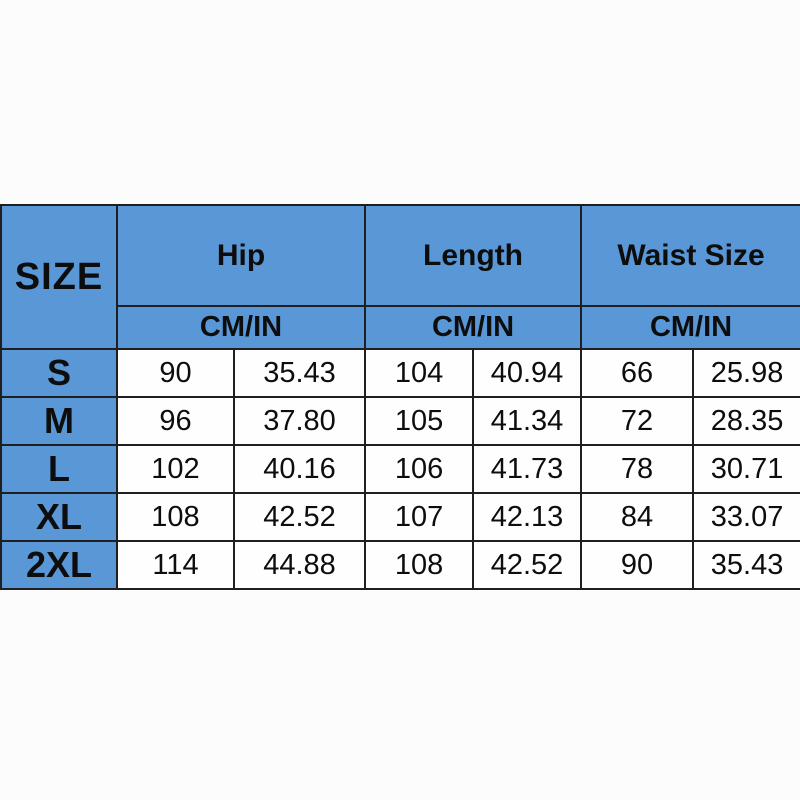  I want to click on length-cm-value: 104, so click(419, 373).